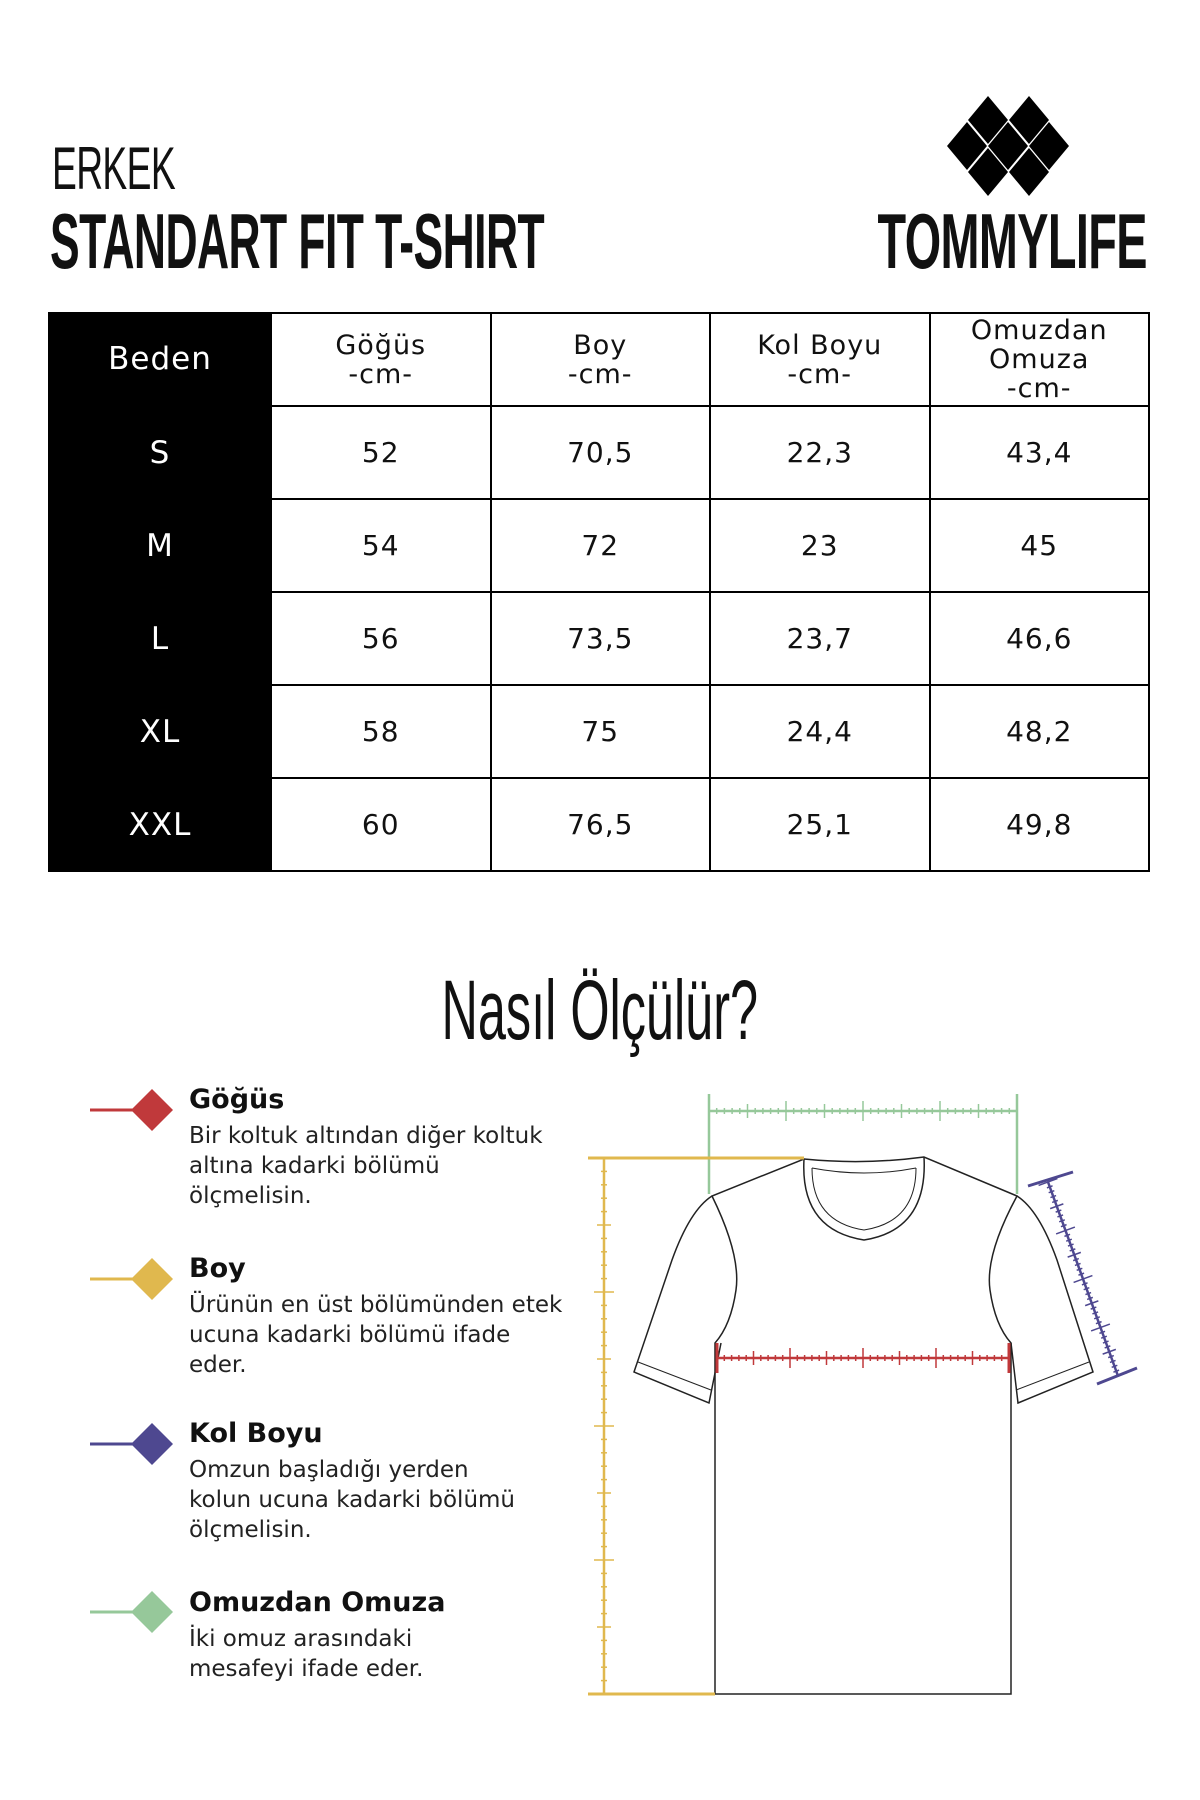 This screenshot has width=1200, height=1800. What do you see at coordinates (237, 1099) in the screenshot?
I see `legend-title: Göğüs` at bounding box center [237, 1099].